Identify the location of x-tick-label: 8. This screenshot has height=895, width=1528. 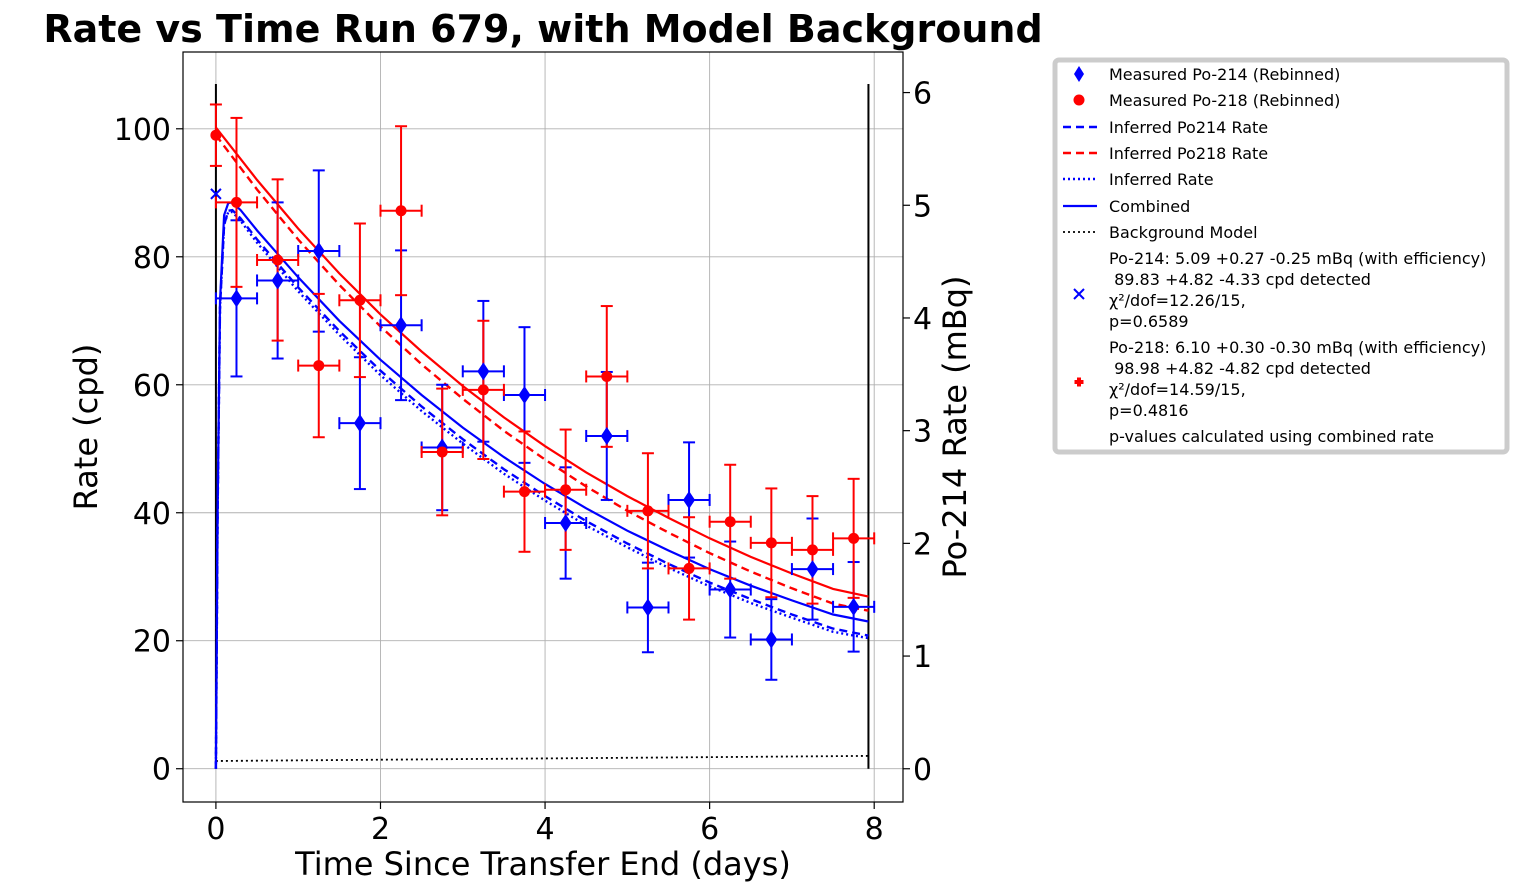
(874, 829).